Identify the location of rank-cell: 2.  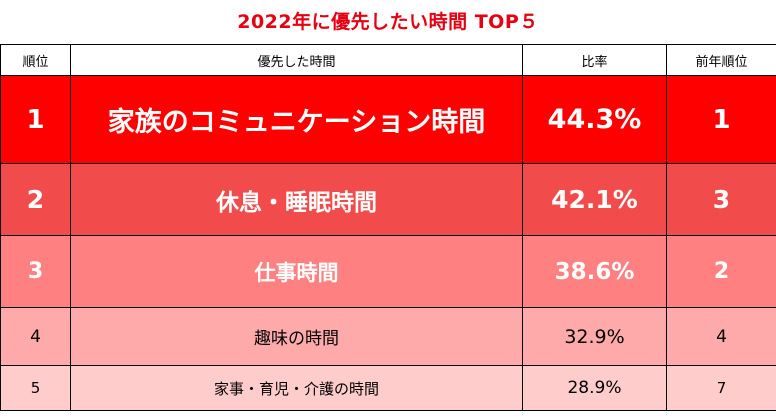
(35, 199).